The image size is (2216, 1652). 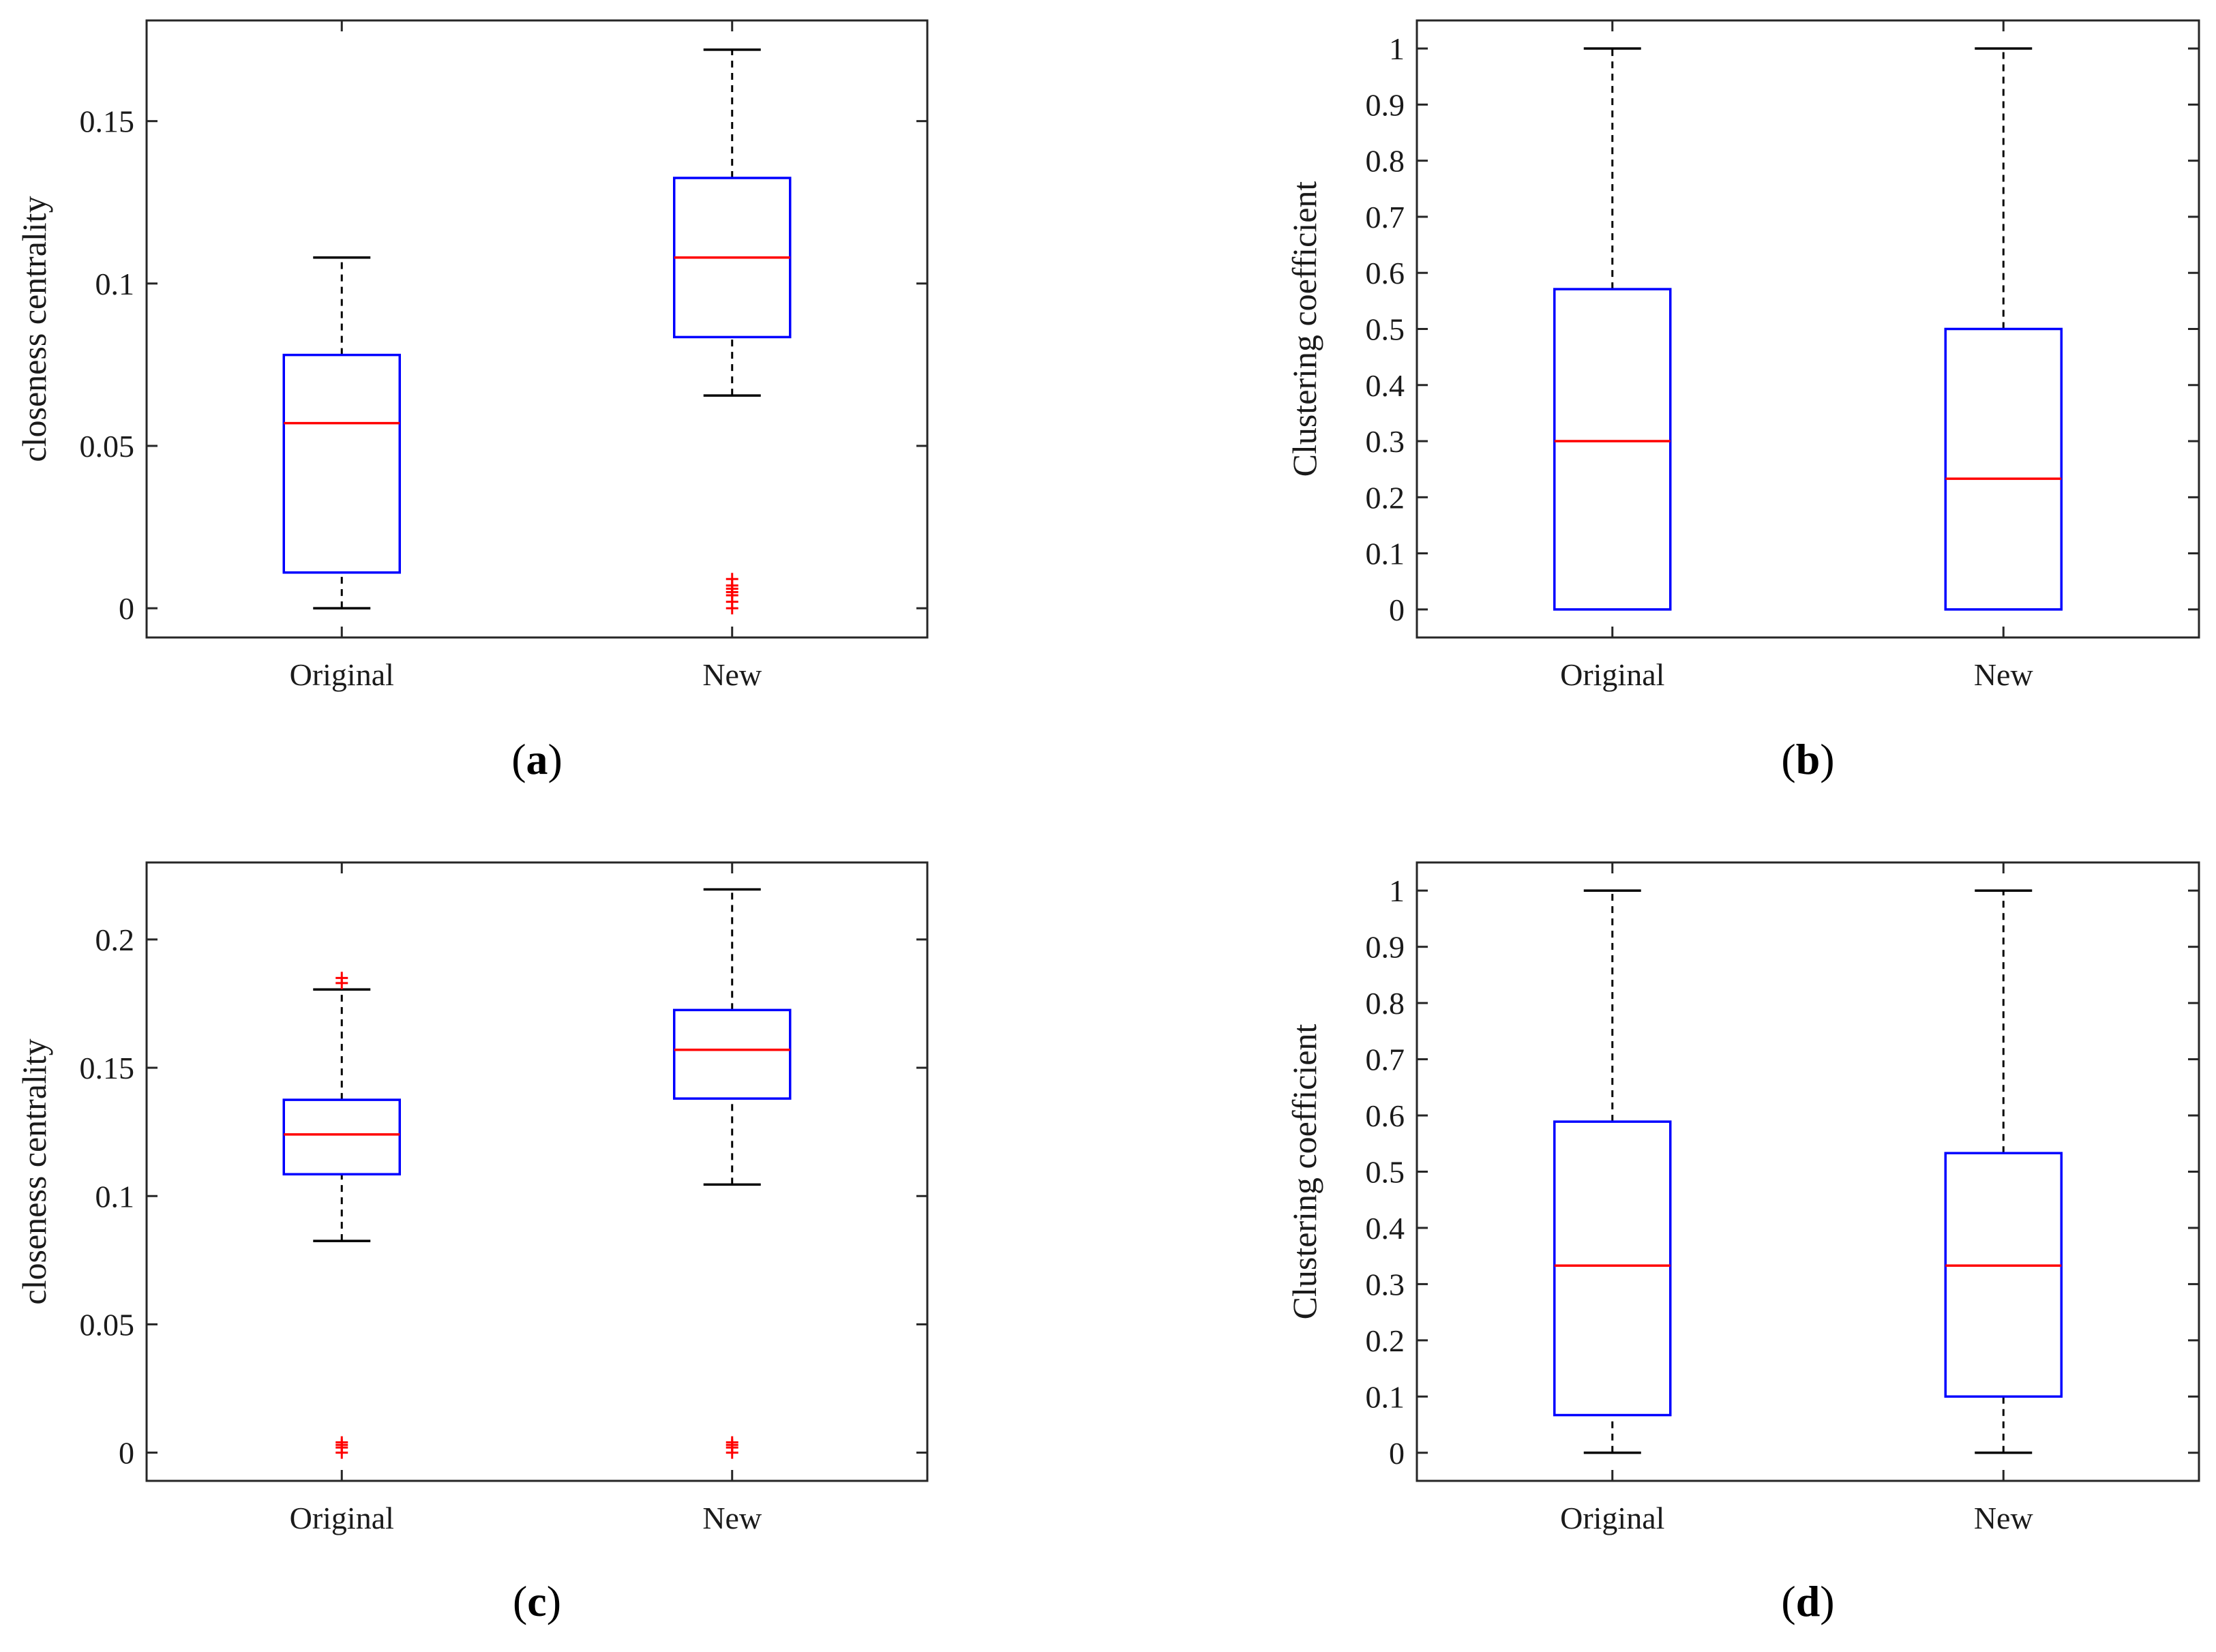 What do you see at coordinates (537, 759) in the screenshot?
I see `panel-caption: (a)` at bounding box center [537, 759].